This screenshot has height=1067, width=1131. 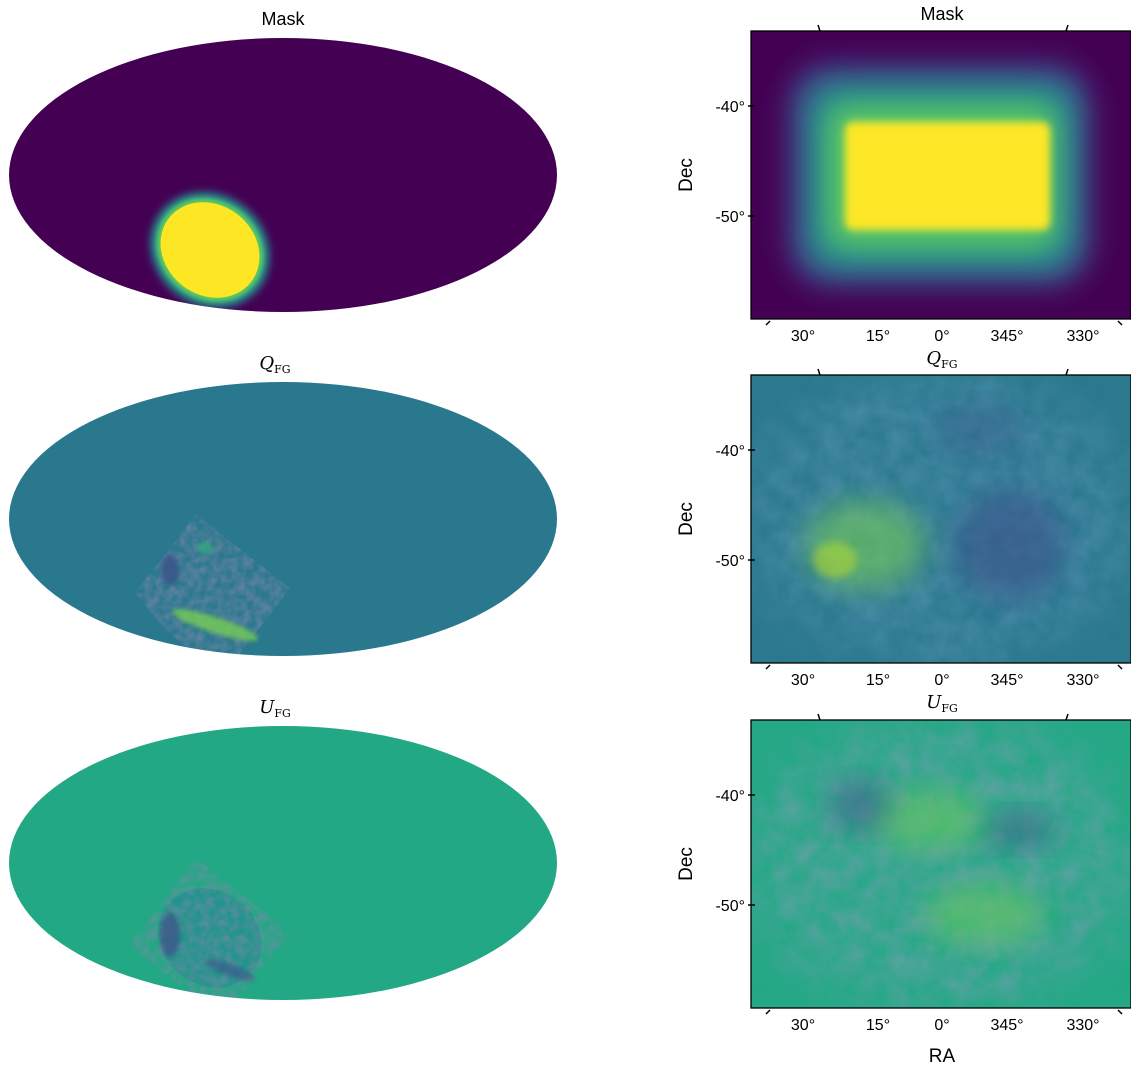 I want to click on cartesian-u-panel: UFG 30° 15° 0° 345° 330° -40° -50° Dec RA, so click(x=903, y=879).